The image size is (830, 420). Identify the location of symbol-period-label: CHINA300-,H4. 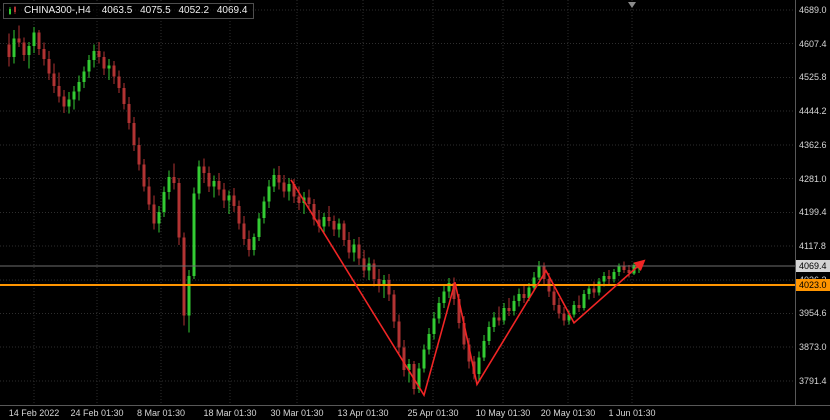
(57, 10).